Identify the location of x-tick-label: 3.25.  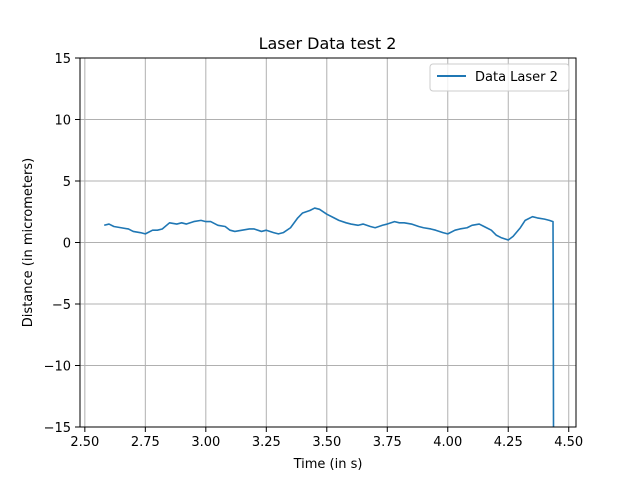
(266, 442).